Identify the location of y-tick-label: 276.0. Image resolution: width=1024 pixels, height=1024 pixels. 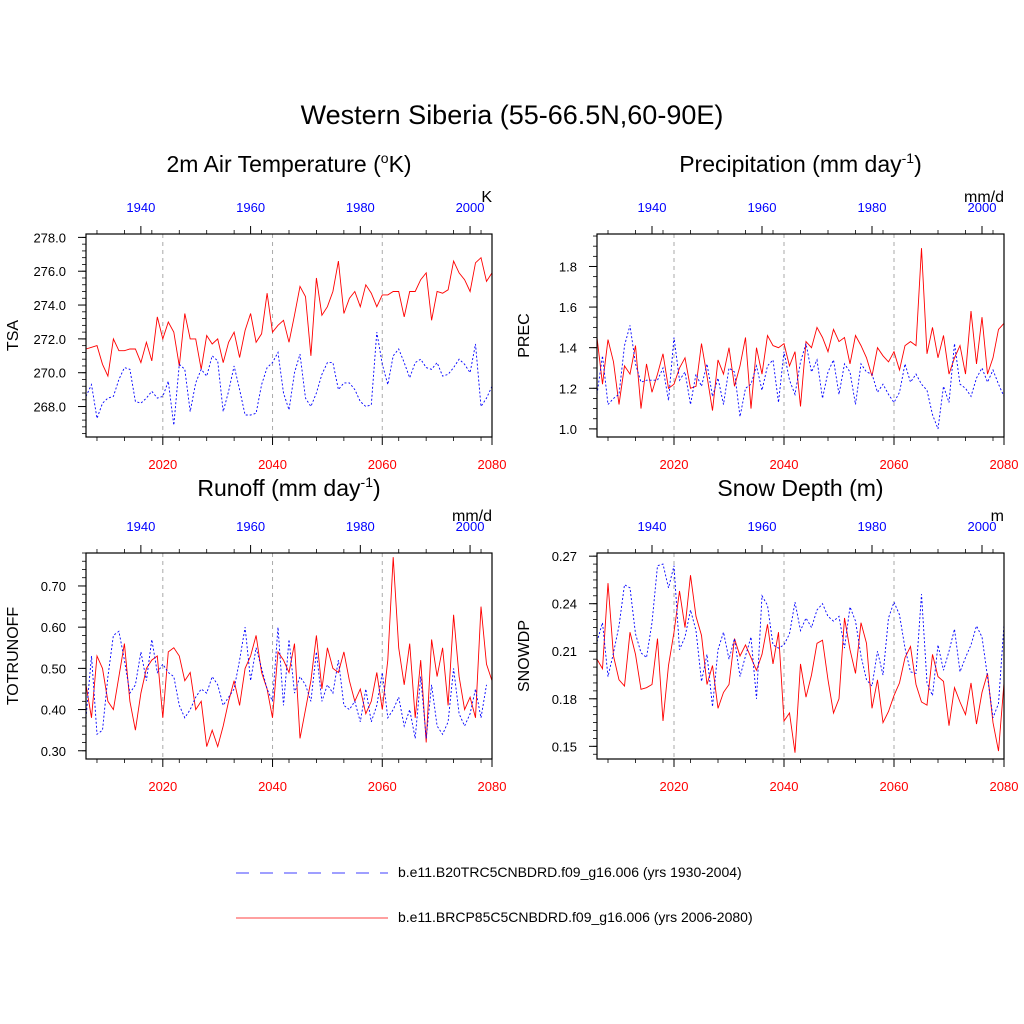
(49, 271).